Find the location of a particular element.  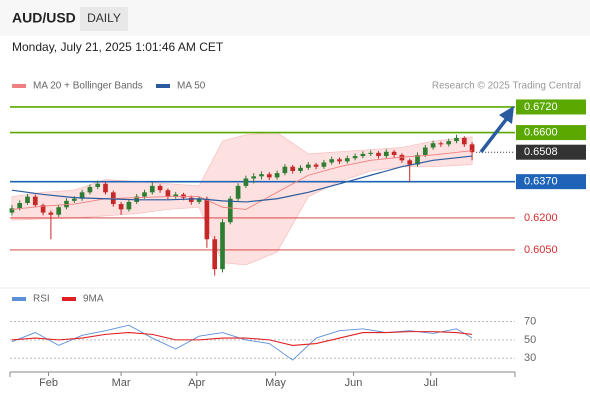

credit: Research © 2025 Trading Central is located at coordinates (506, 86).